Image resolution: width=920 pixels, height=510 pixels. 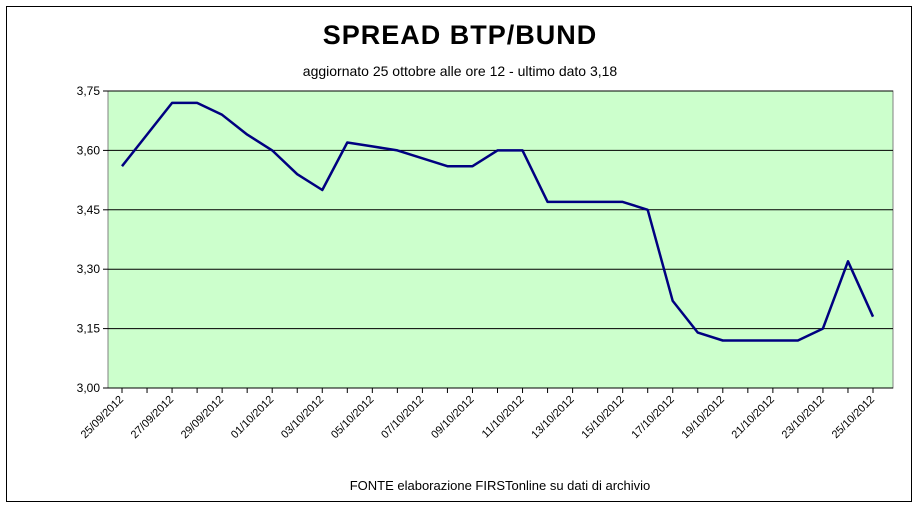 What do you see at coordinates (89, 210) in the screenshot?
I see `y-tick-label: 3,45` at bounding box center [89, 210].